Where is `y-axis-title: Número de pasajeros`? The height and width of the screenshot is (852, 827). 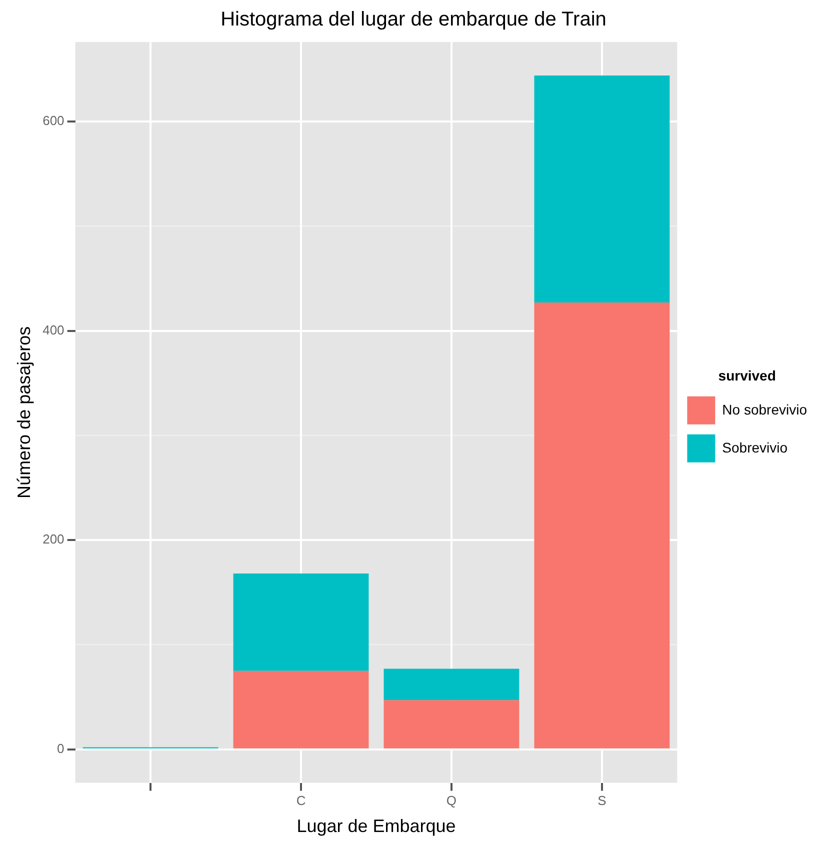 y-axis-title: Número de pasajeros is located at coordinates (24, 412).